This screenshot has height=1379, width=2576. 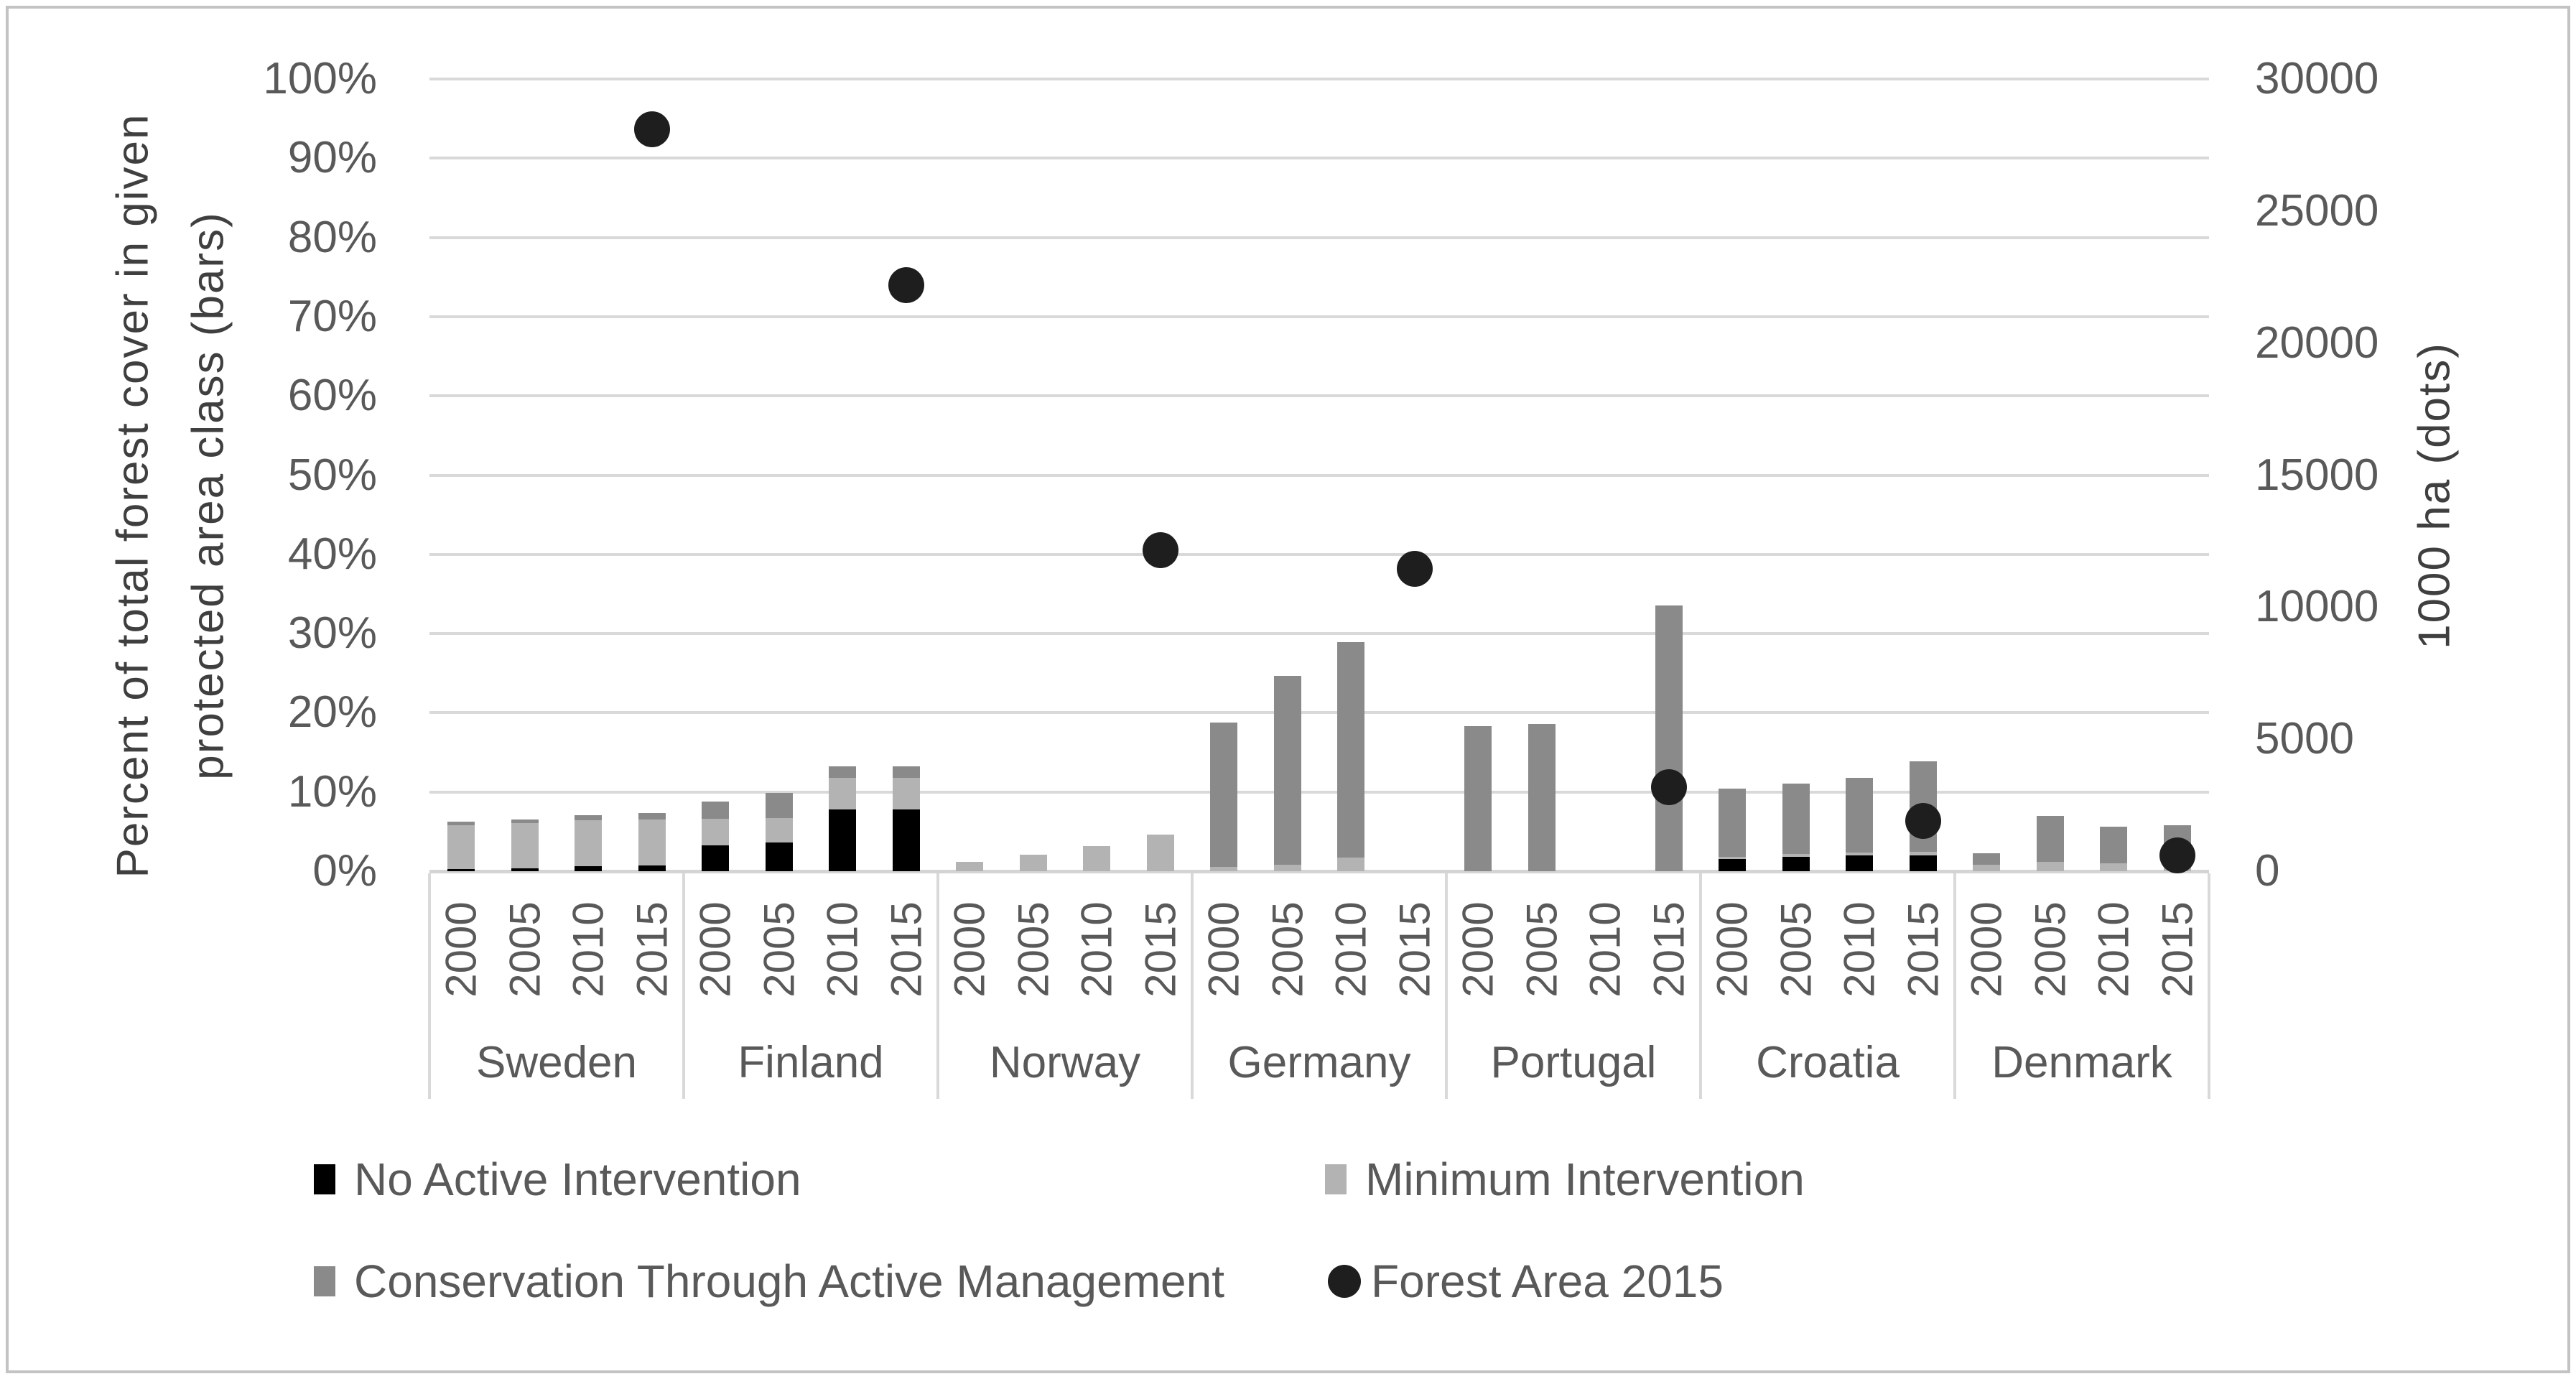 I want to click on left-axis-tick-label: 0%, so click(x=344, y=871).